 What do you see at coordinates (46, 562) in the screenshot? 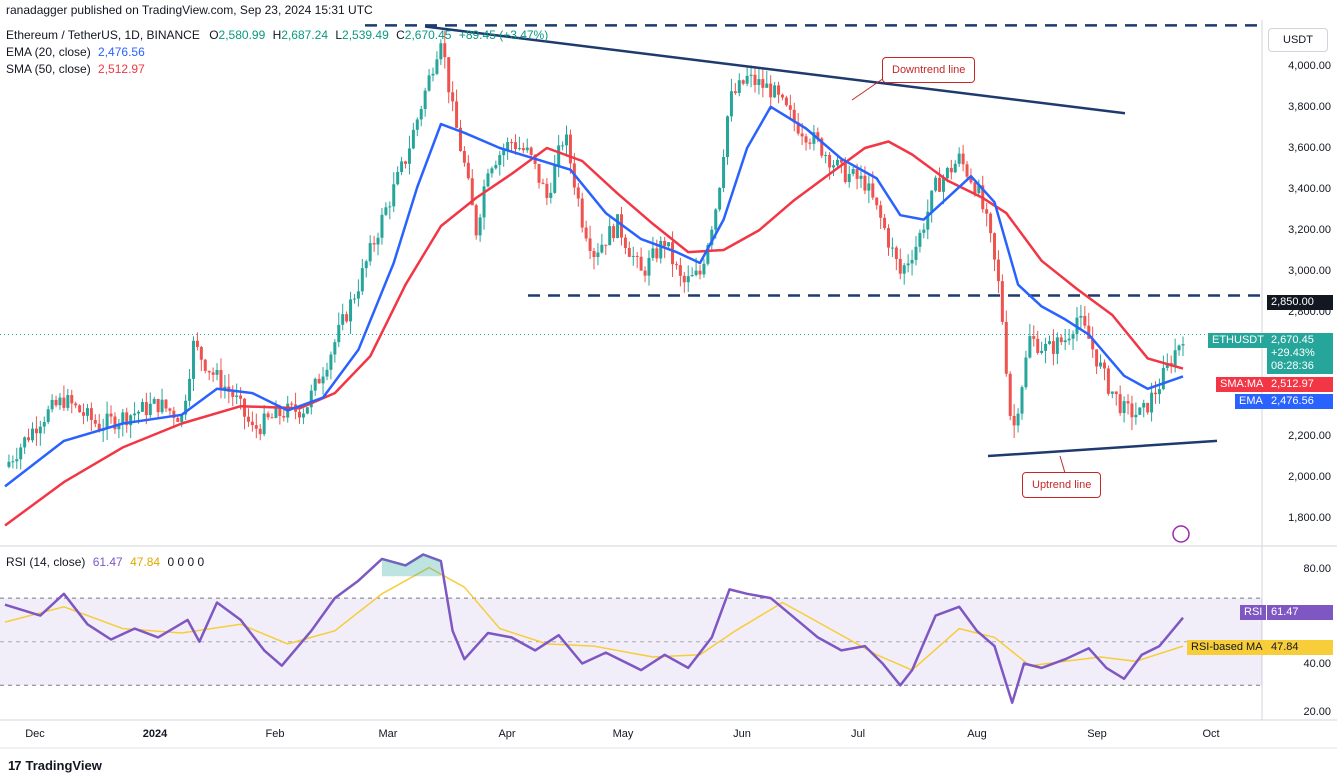
I see `rsi-legend-label: RSI (14, close)` at bounding box center [46, 562].